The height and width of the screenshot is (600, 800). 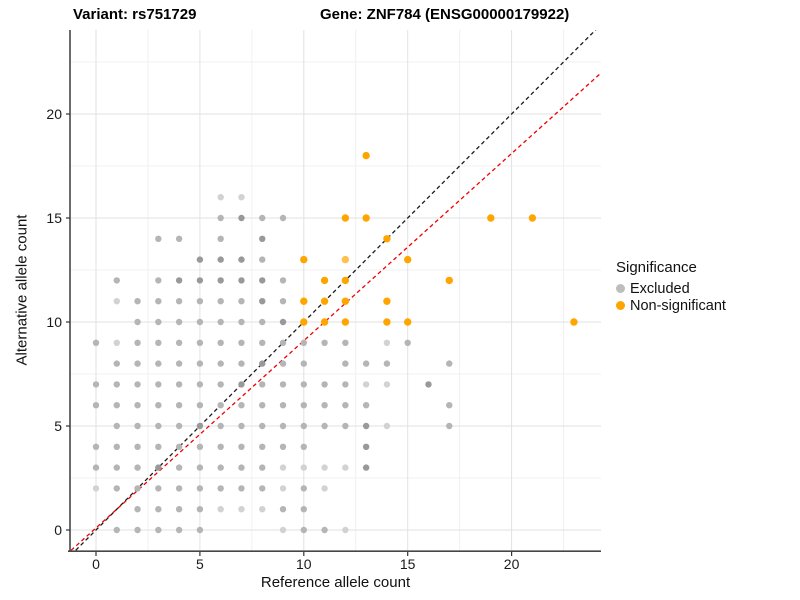 What do you see at coordinates (511, 564) in the screenshot?
I see `x-tick-label: 20` at bounding box center [511, 564].